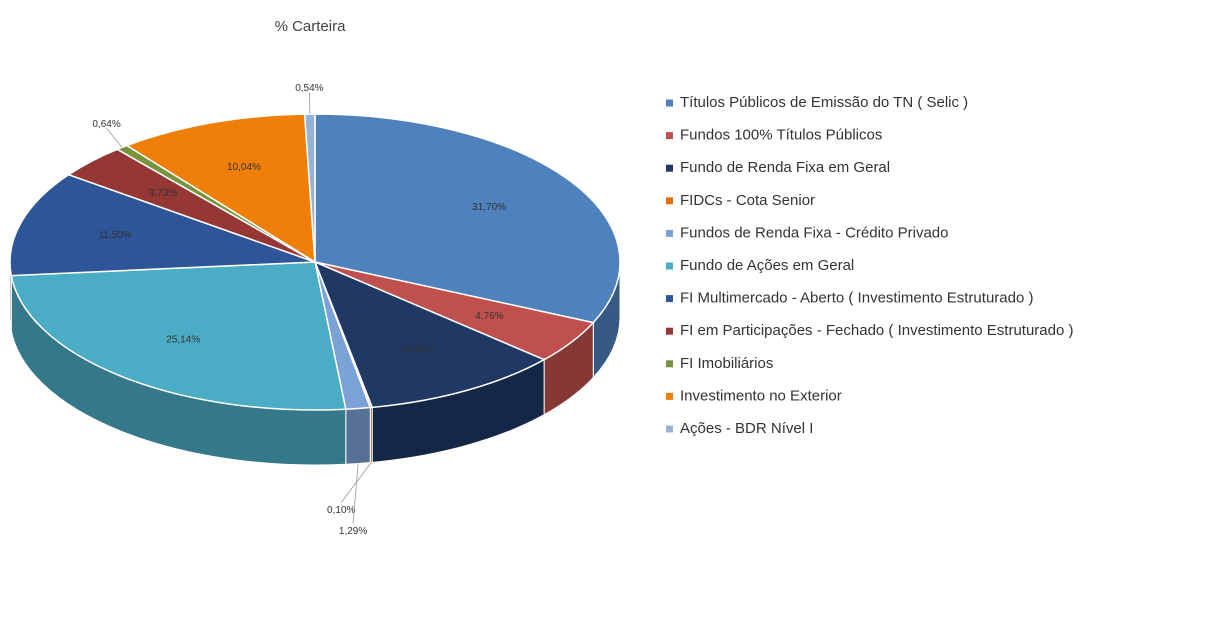 The image size is (1230, 619). Describe the element at coordinates (747, 200) in the screenshot. I see `legend-label: FIDCs - Cota Senior` at that location.